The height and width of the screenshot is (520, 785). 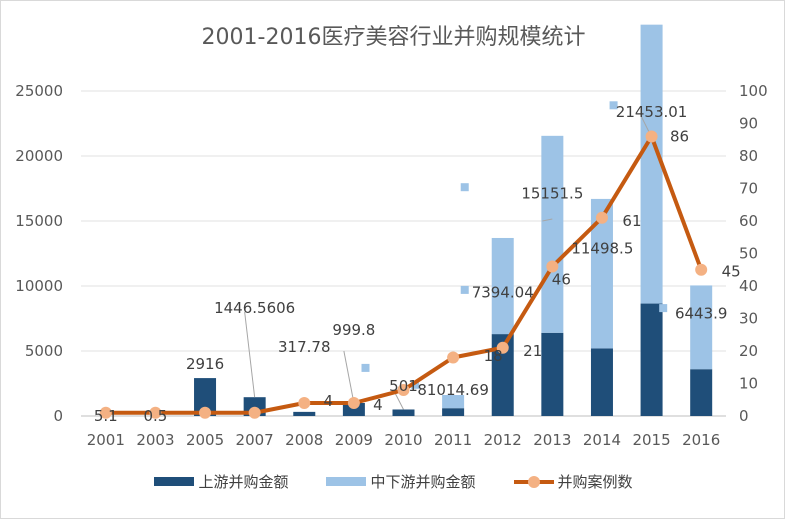 What do you see at coordinates (205, 440) in the screenshot?
I see `x-axis-tick-label: 2005` at bounding box center [205, 440].